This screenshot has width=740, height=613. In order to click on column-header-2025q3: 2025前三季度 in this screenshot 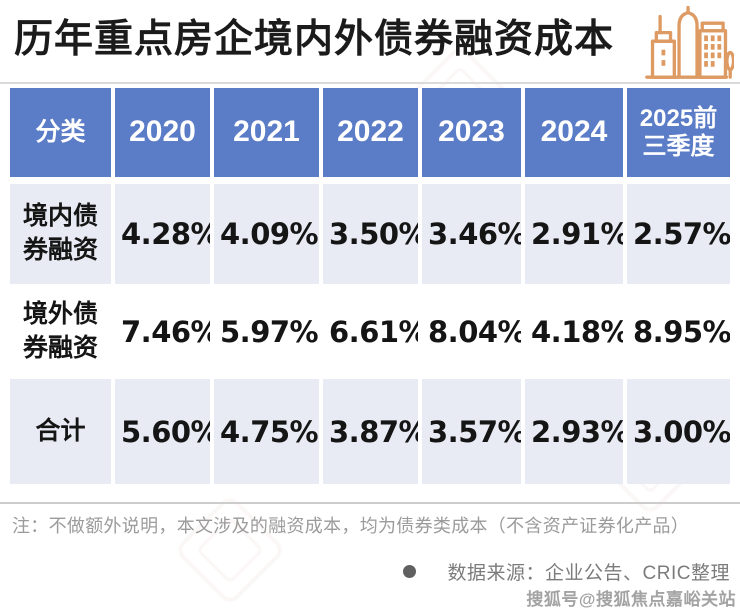, I will do `click(676, 136)`.